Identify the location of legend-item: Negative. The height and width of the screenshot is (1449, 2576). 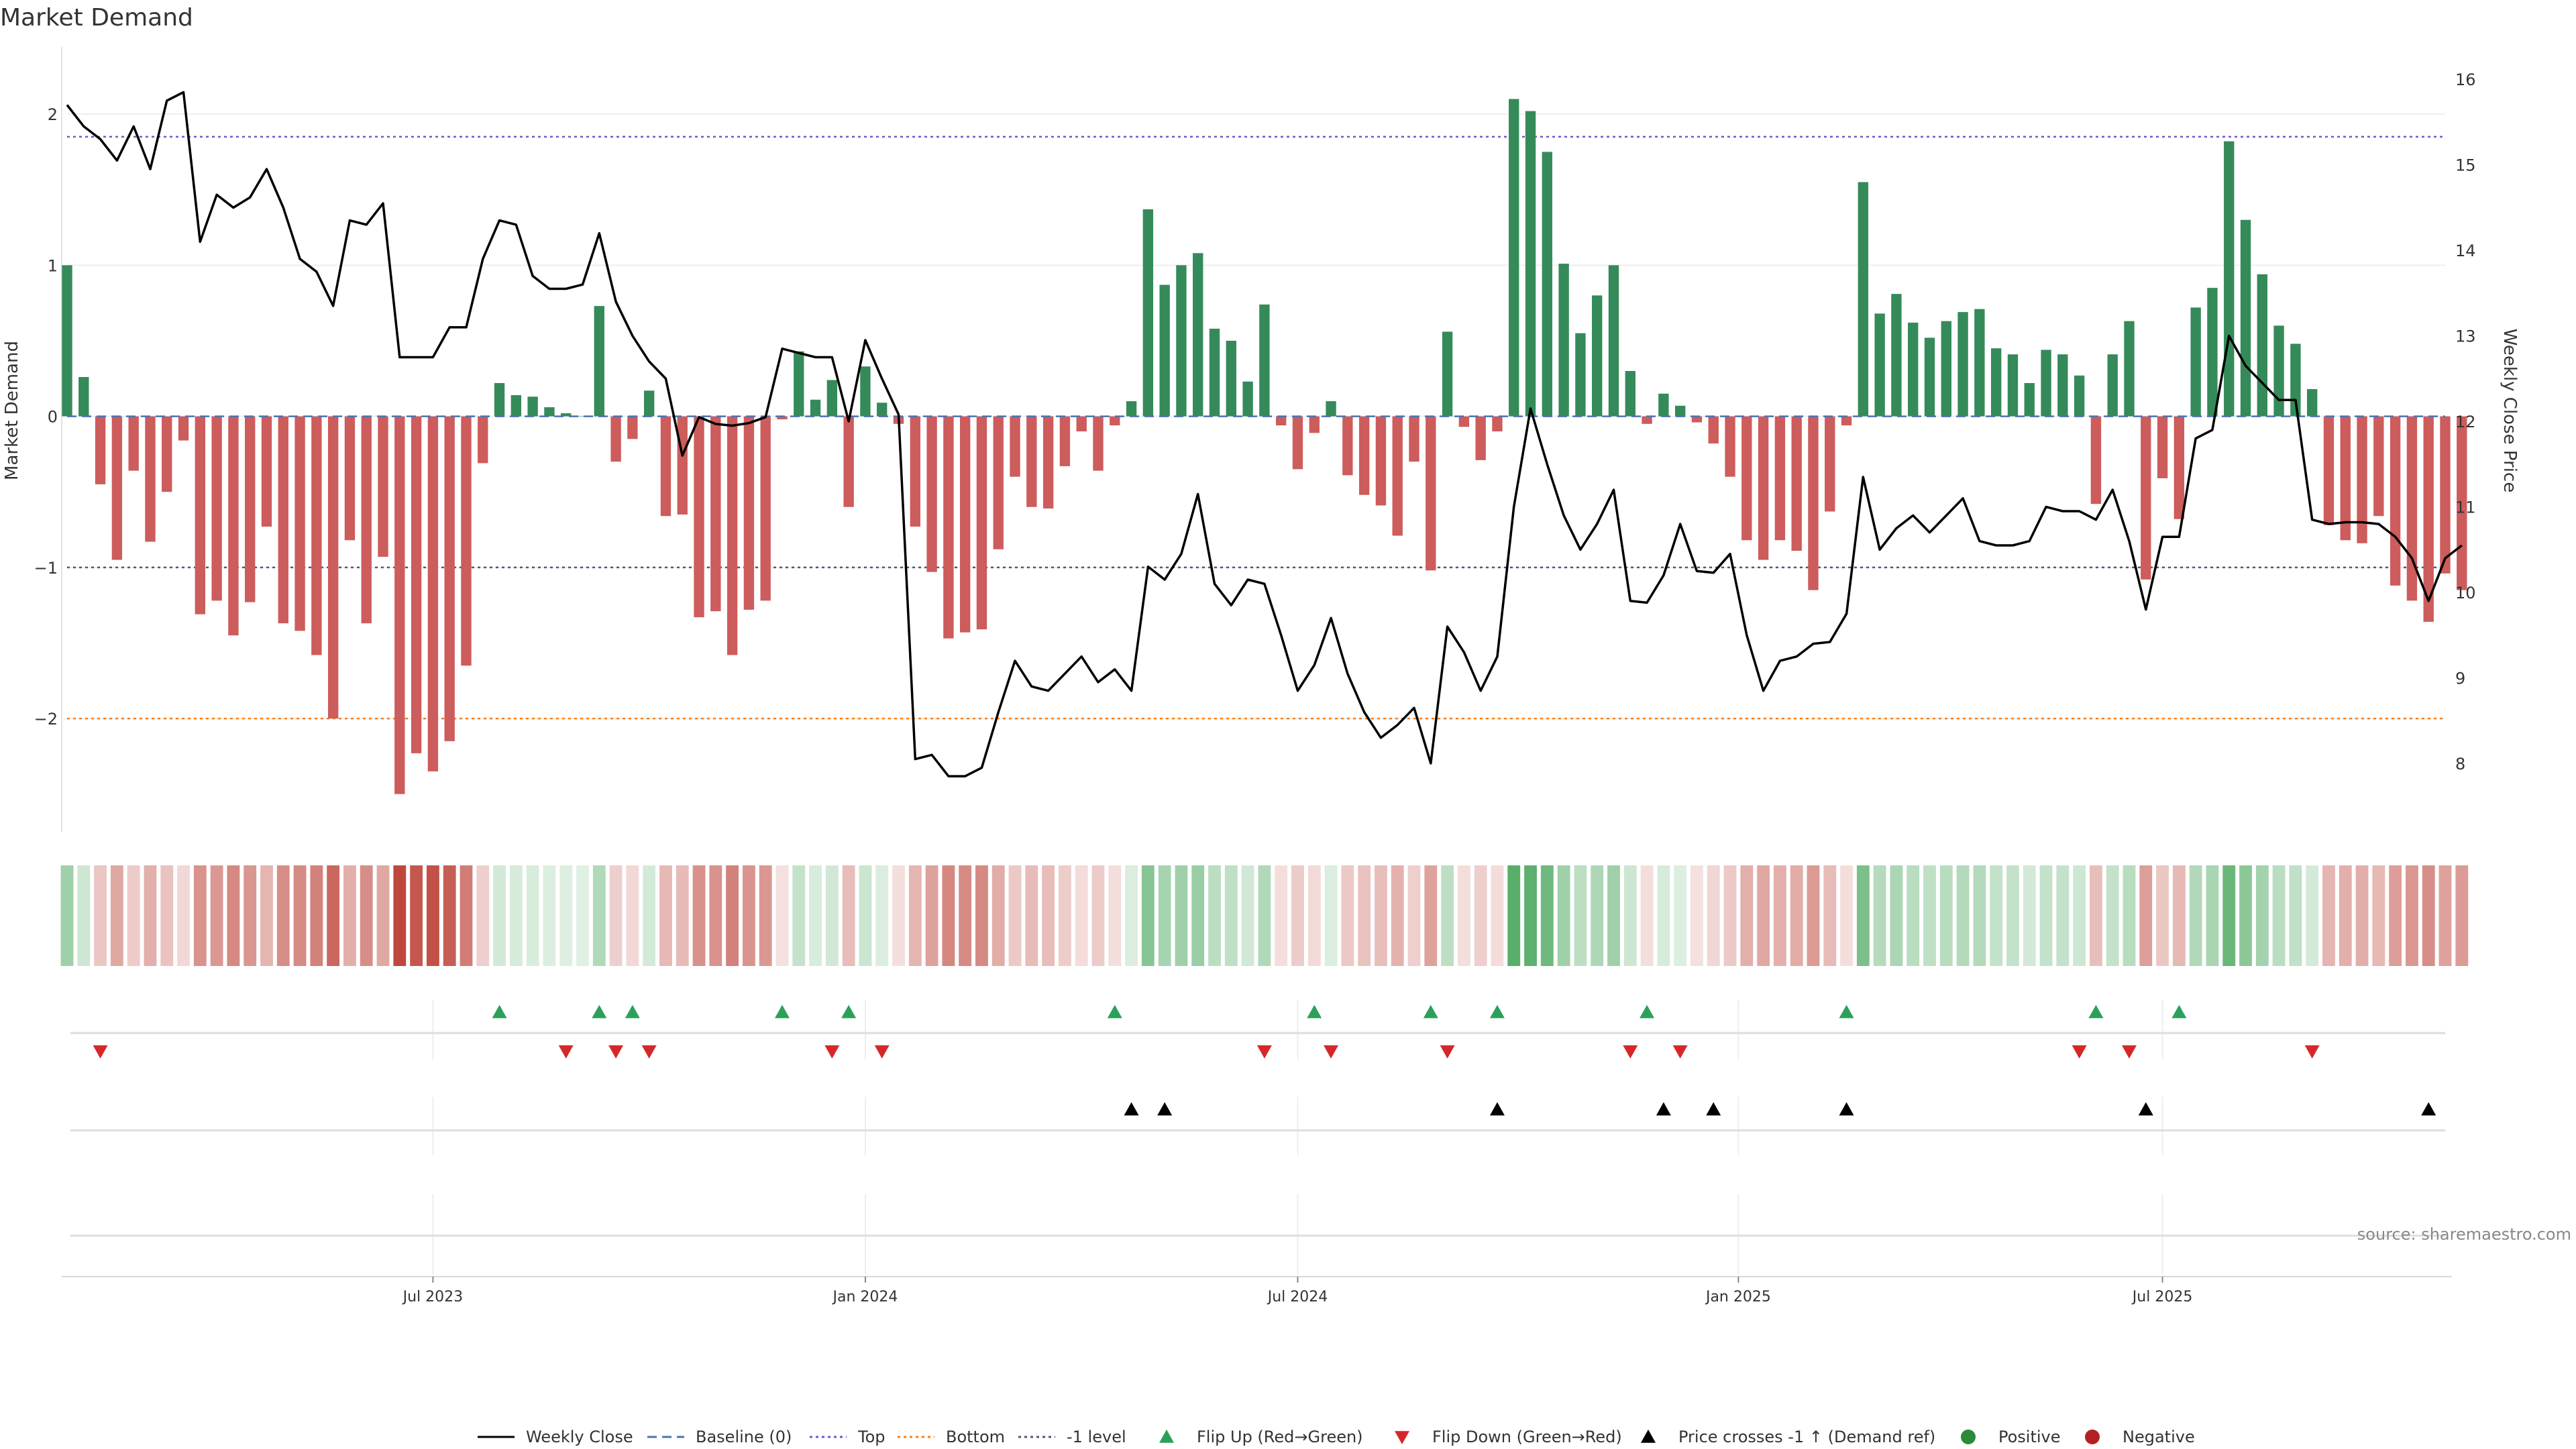
(2140, 1437).